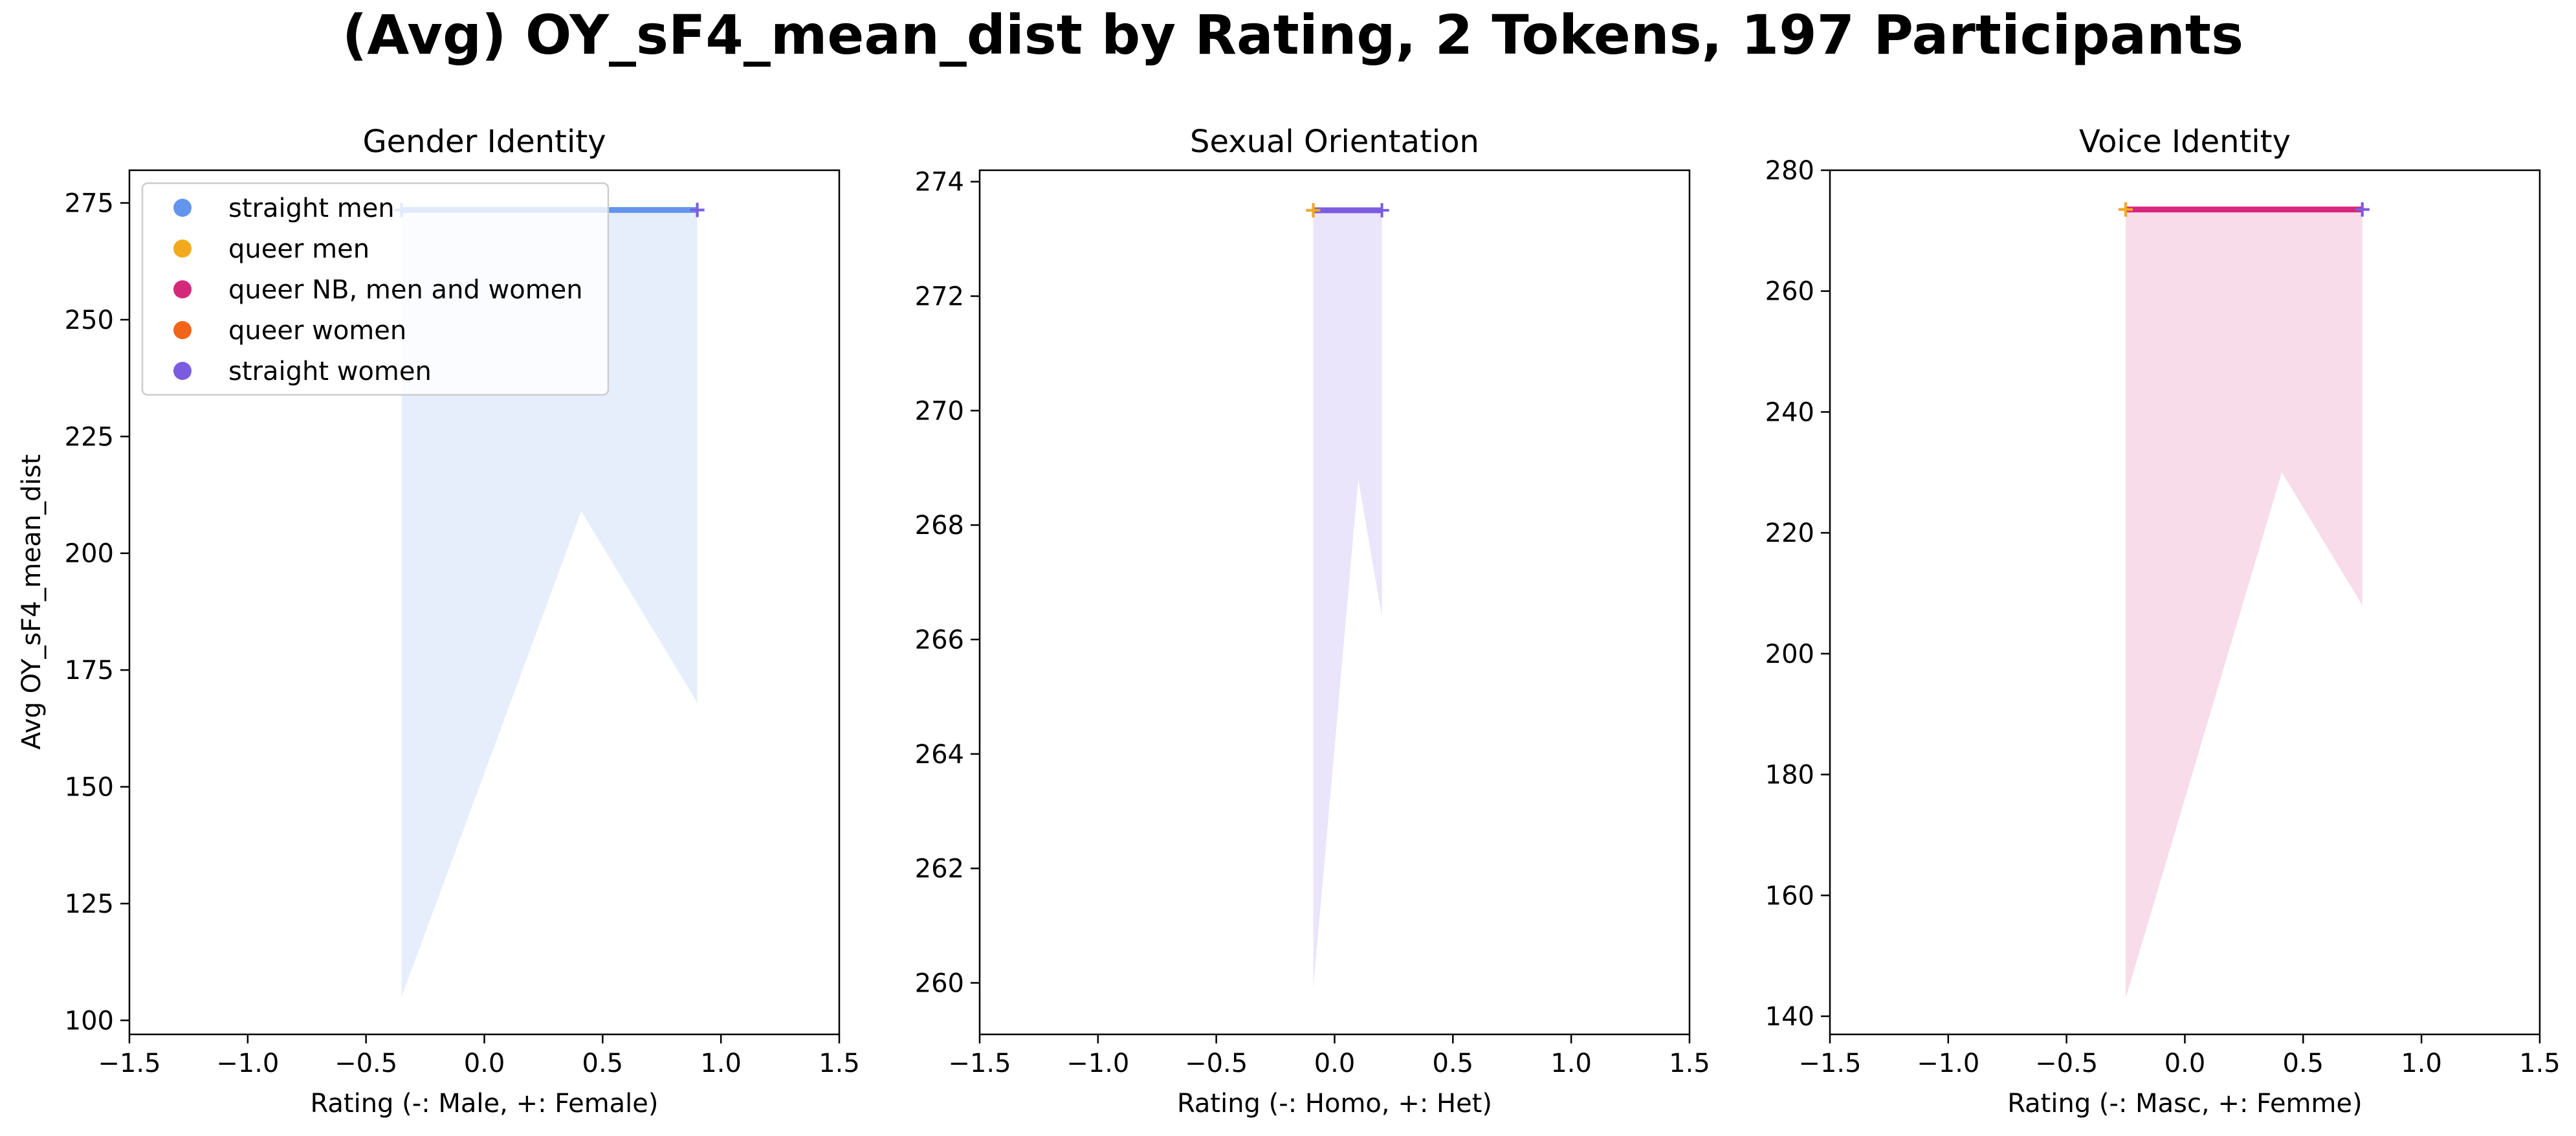 The width and height of the screenshot is (2576, 1136). I want to click on y-tick-label: 274, so click(940, 182).